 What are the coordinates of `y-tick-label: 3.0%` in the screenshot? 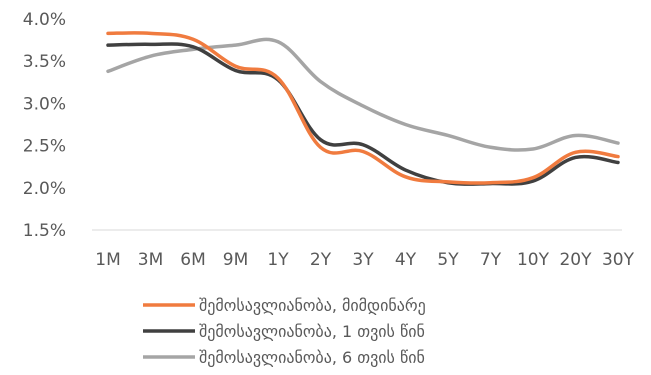 It's located at (44, 104).